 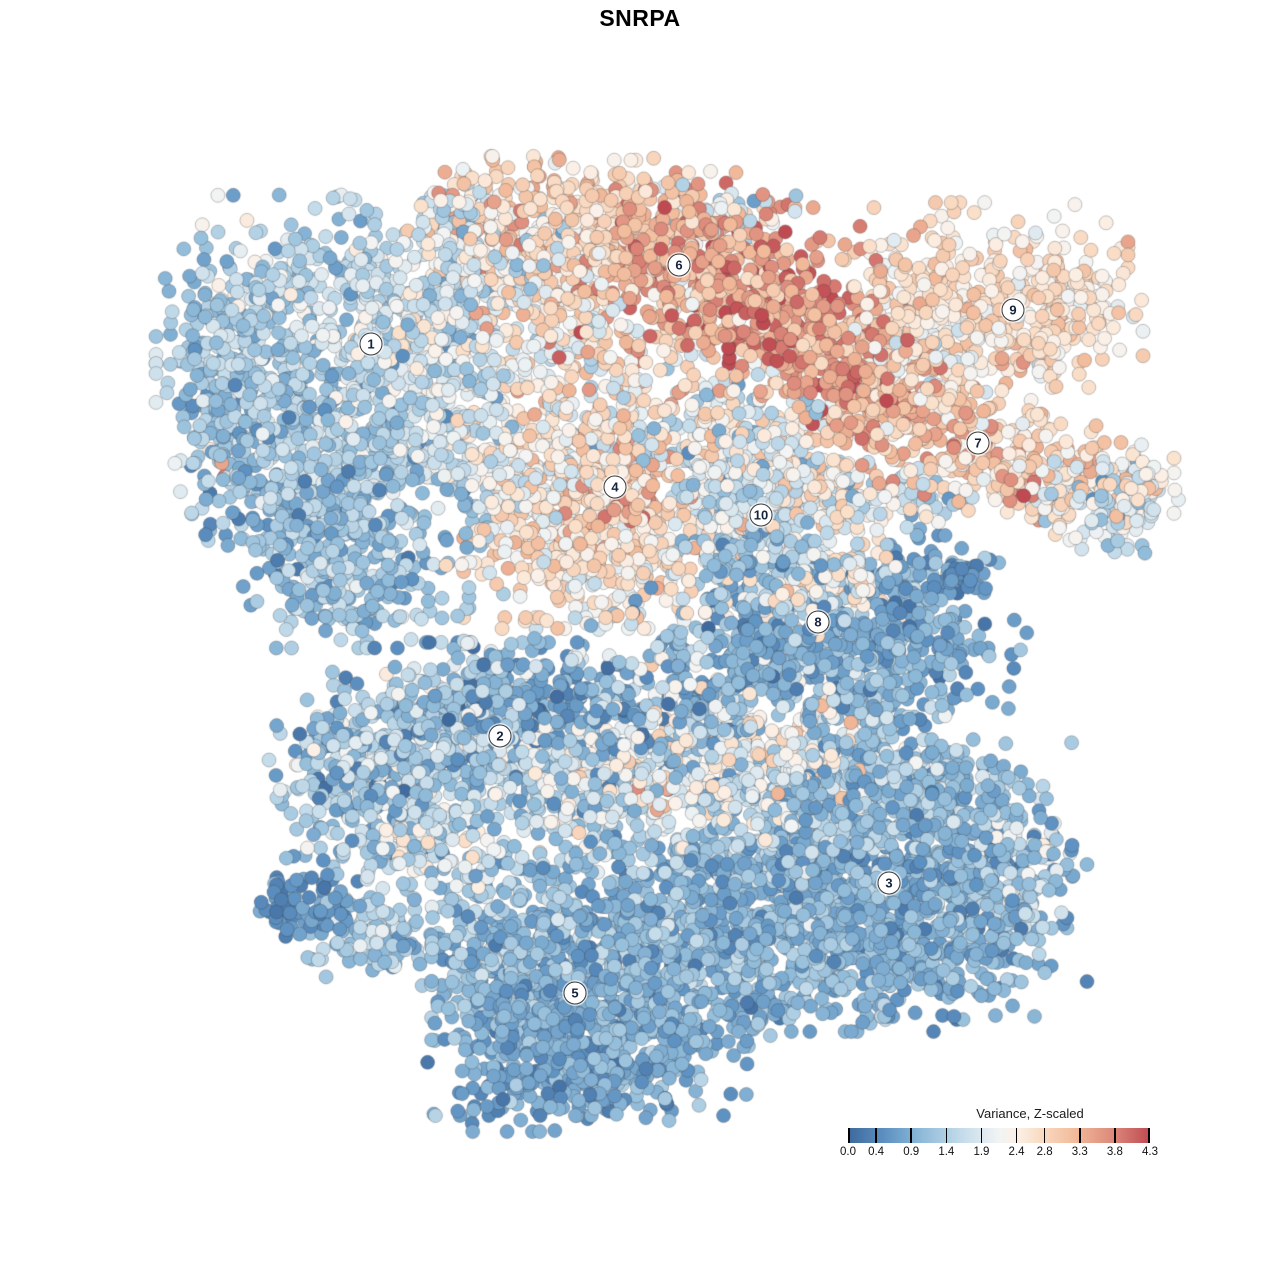 What do you see at coordinates (1079, 1152) in the screenshot?
I see `colorbar-tick-label: 3.3` at bounding box center [1079, 1152].